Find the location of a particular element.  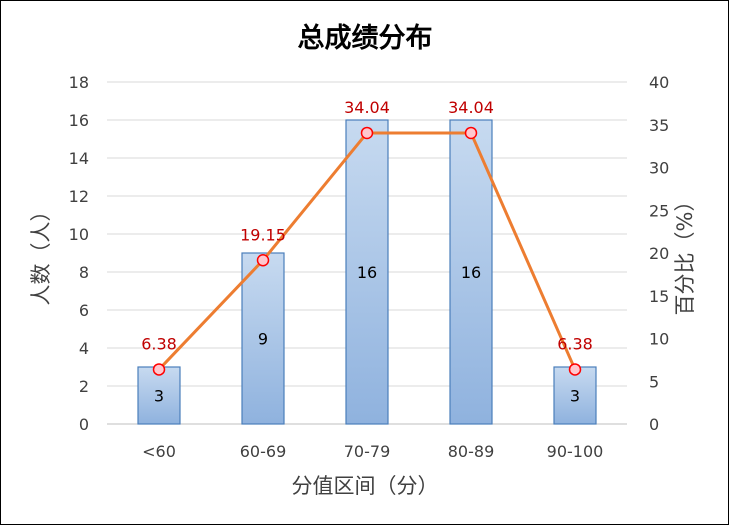

y-tick-label: 8 is located at coordinates (84, 272).